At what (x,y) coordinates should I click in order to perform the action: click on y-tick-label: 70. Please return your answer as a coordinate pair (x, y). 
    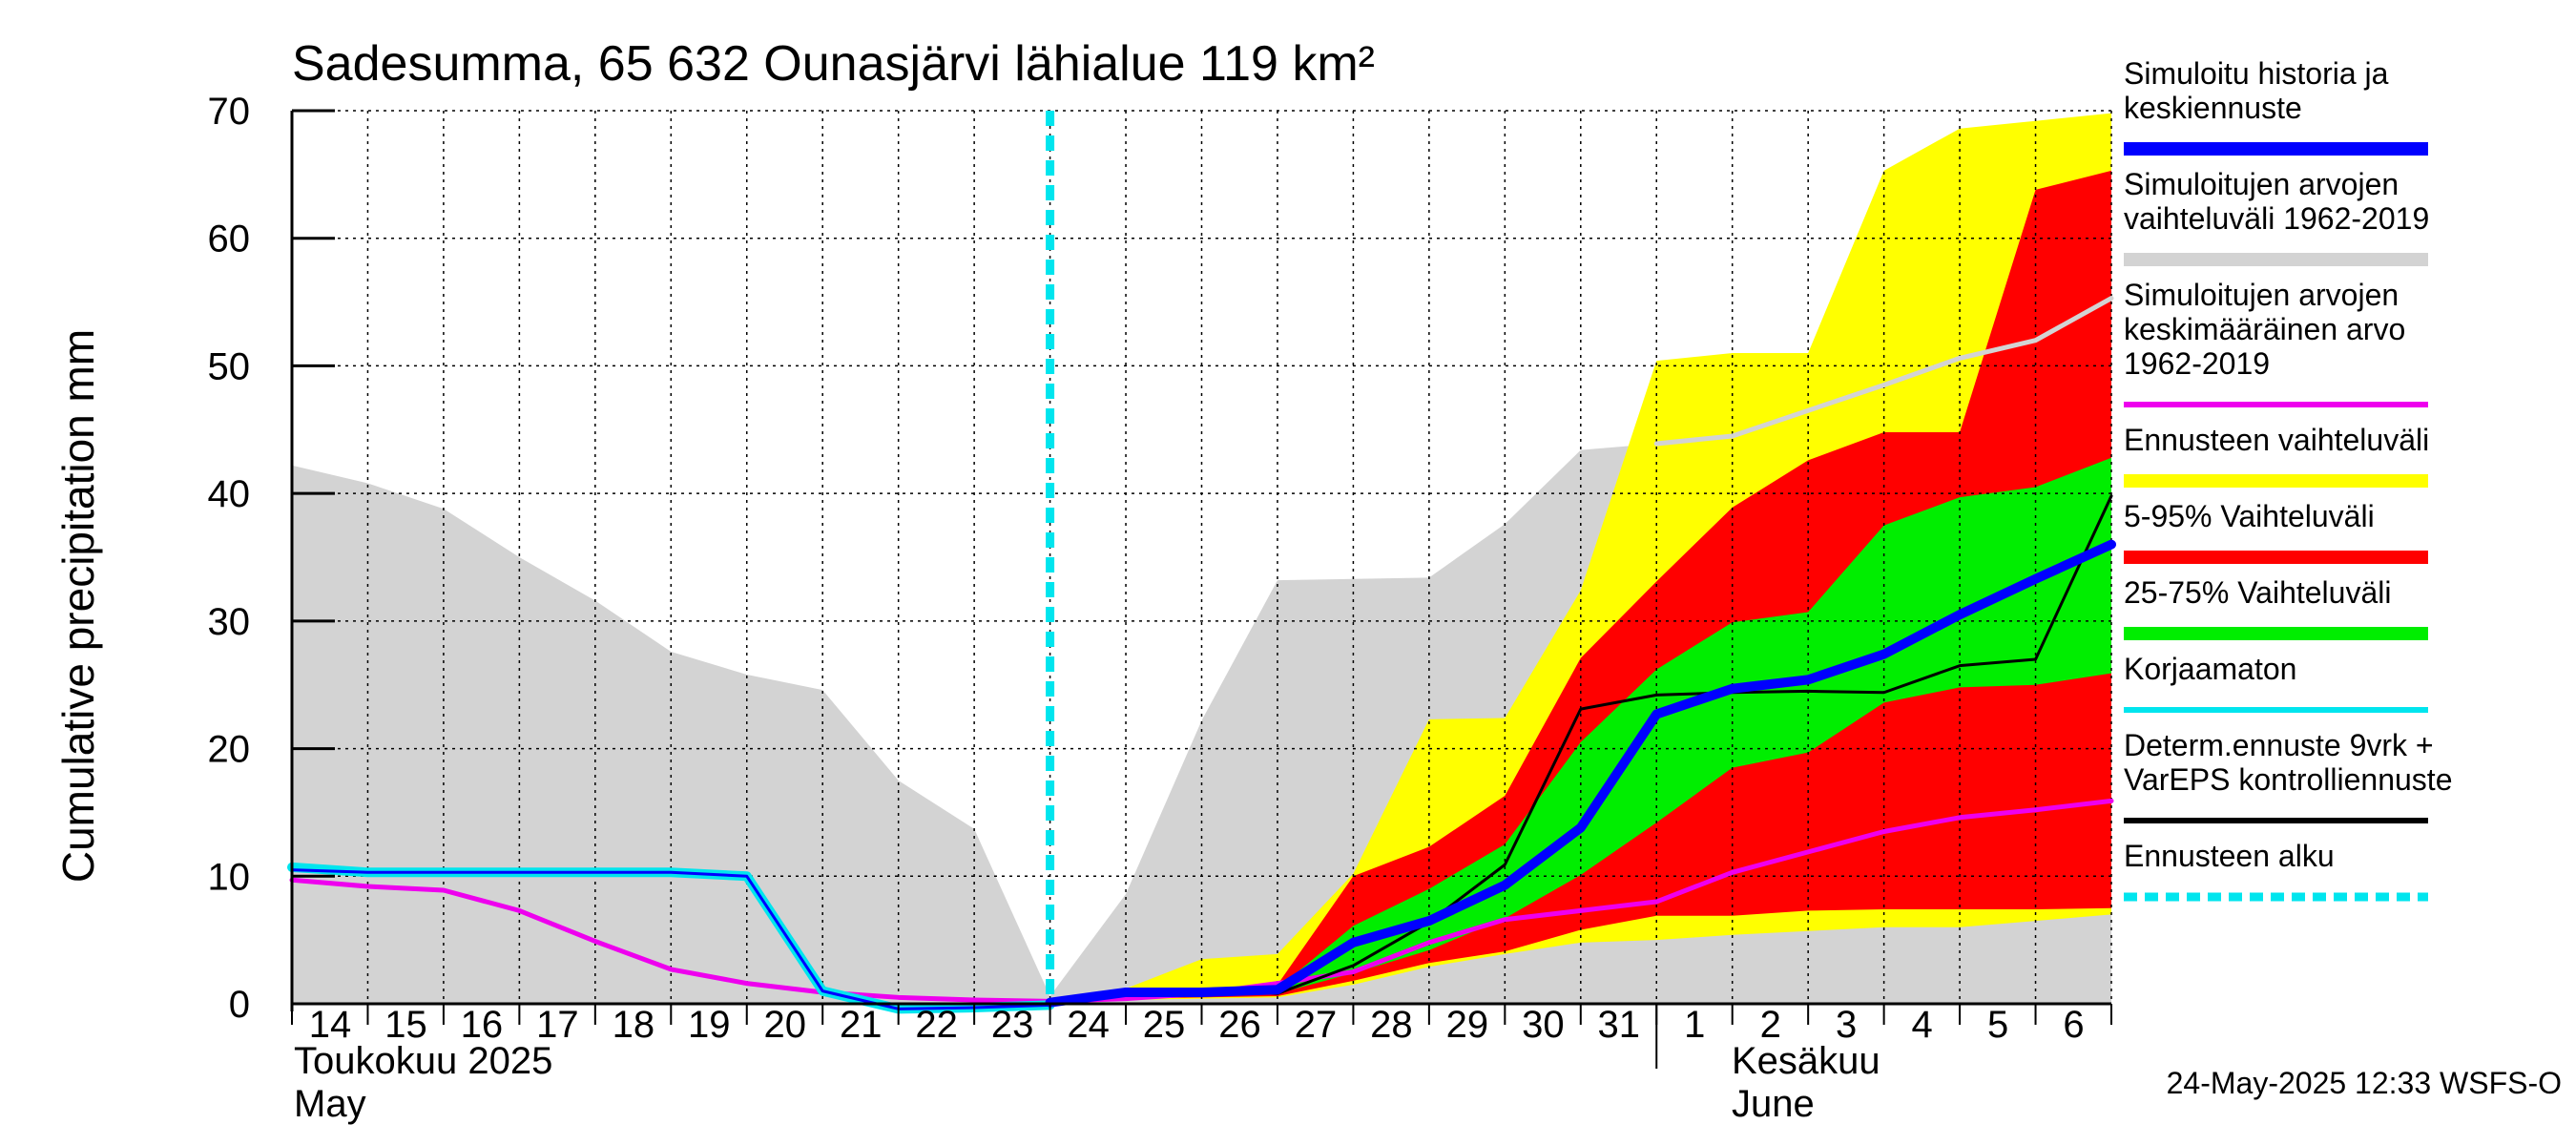
    Looking at the image, I should click on (229, 112).